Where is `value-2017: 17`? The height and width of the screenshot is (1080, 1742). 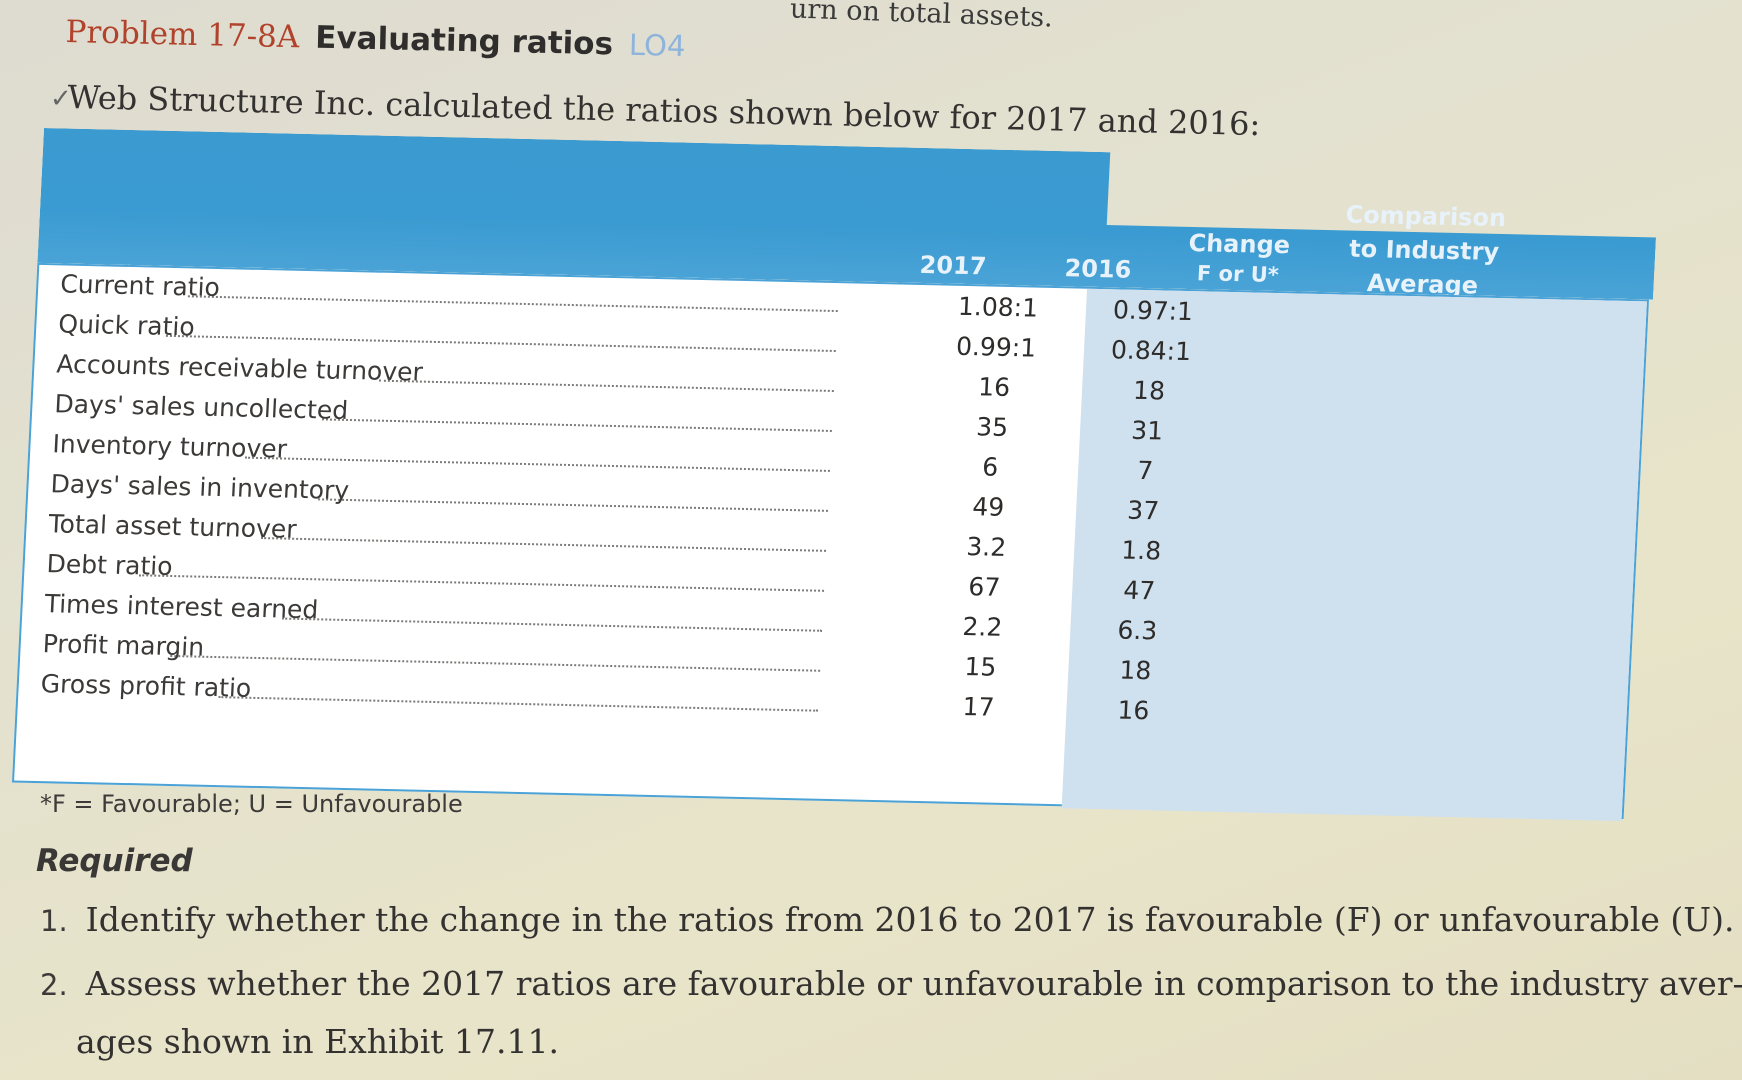
value-2017: 17 is located at coordinates (978, 707).